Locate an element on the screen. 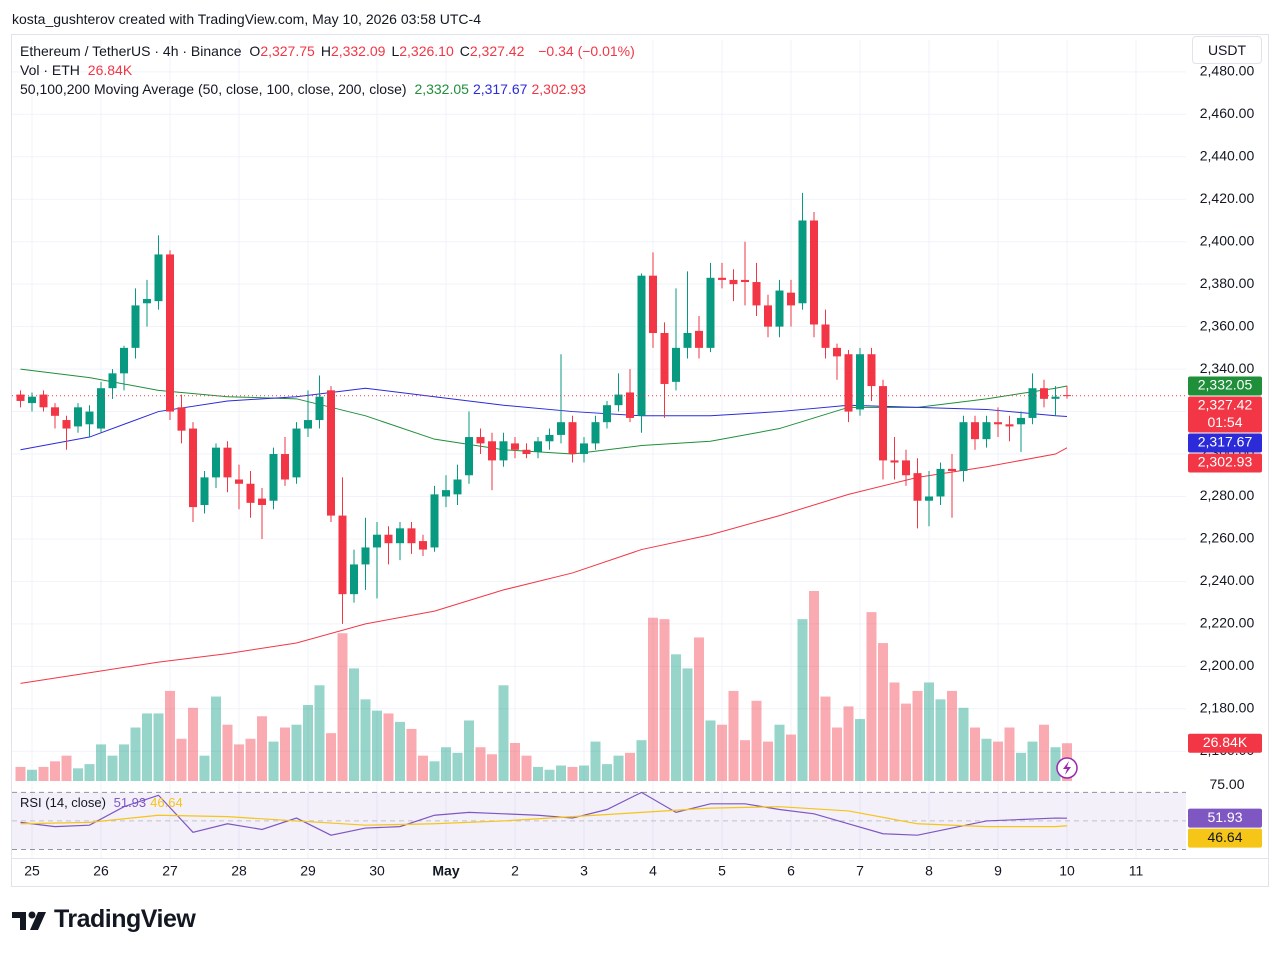  logo-part is located at coordinates (32, 915).